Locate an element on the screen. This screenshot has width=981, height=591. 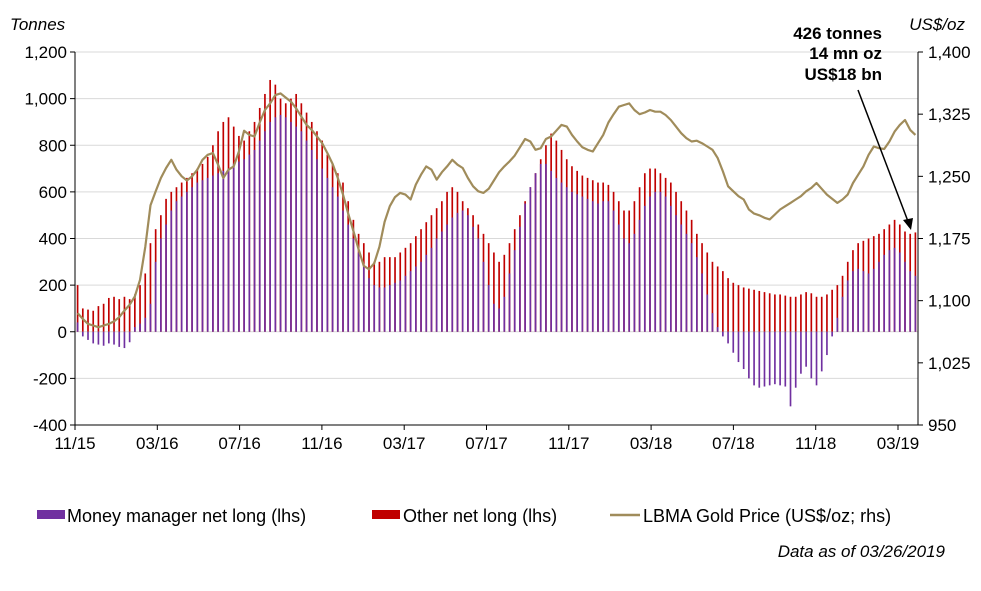
x-axis-tick-label: 03/19 is located at coordinates (898, 443).